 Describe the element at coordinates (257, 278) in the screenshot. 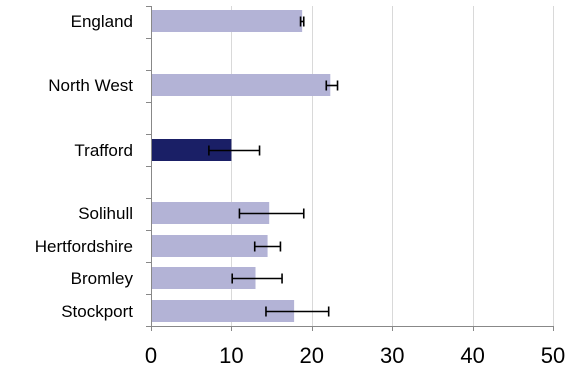

I see `error-bar-bromley` at that location.